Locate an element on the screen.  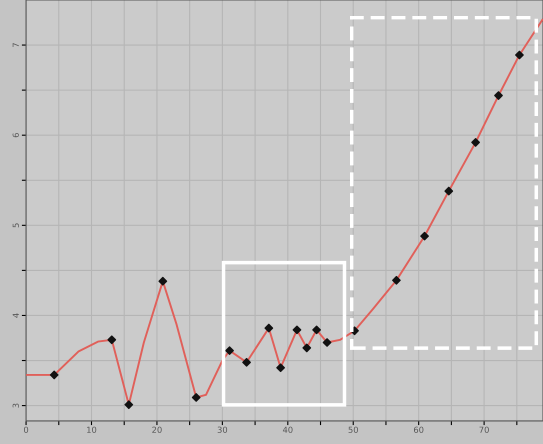
y-tick-label: 3 is located at coordinates (15, 406).